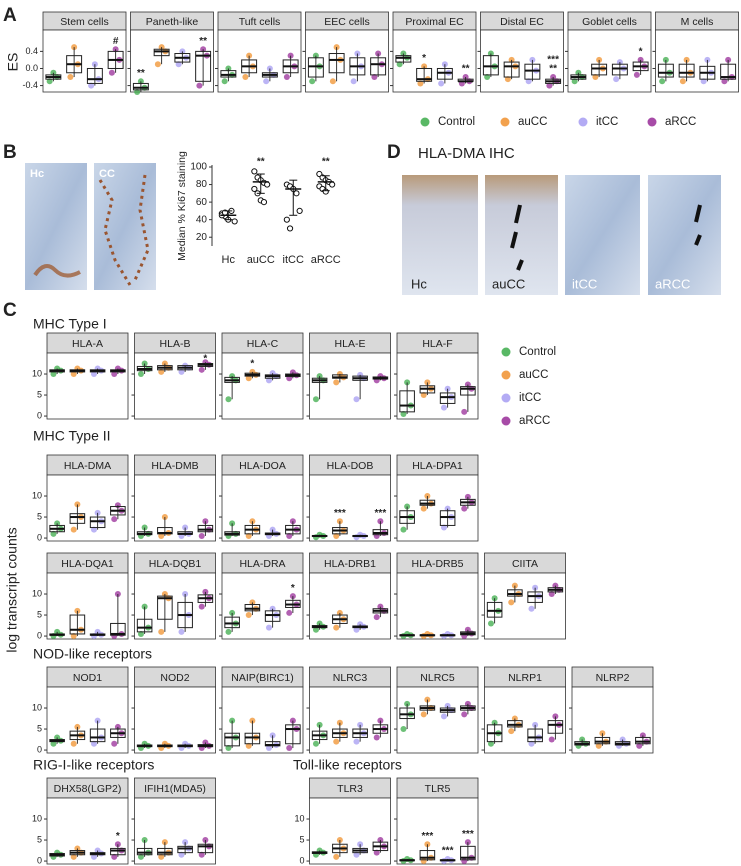 The width and height of the screenshot is (741, 866). What do you see at coordinates (613, 678) in the screenshot?
I see `strip-title: NLRP2` at bounding box center [613, 678].